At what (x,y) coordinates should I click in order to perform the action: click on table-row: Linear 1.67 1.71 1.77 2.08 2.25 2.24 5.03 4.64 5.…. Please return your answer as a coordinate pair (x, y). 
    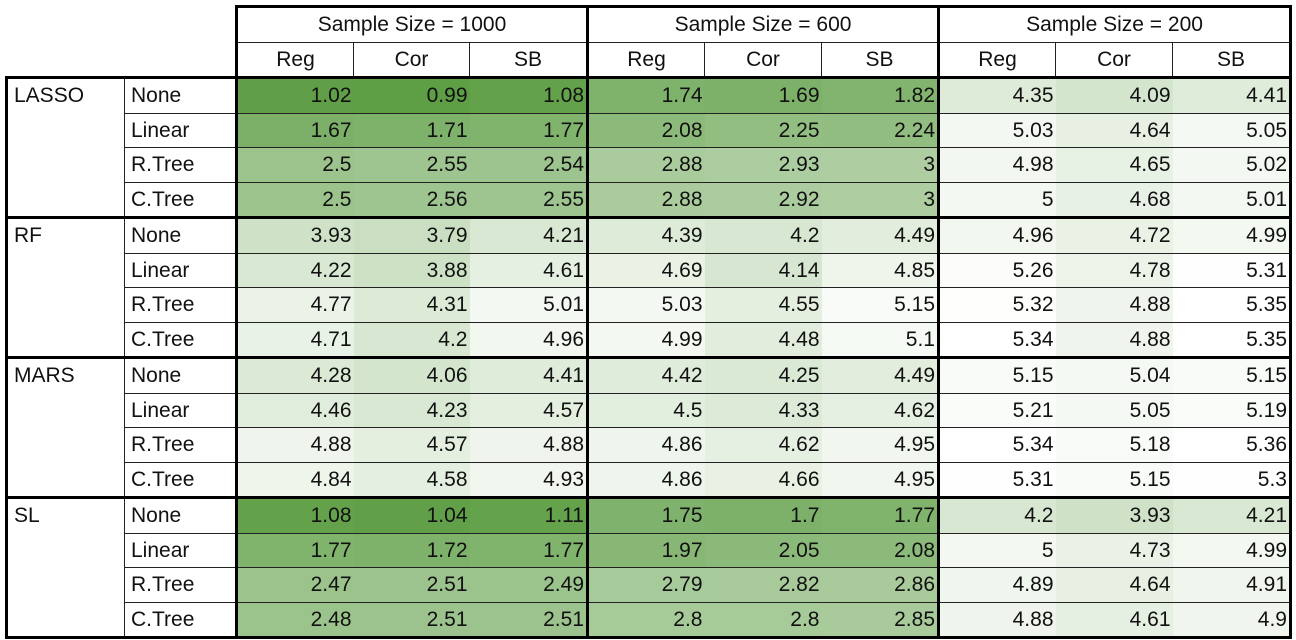
    Looking at the image, I should click on (649, 130).